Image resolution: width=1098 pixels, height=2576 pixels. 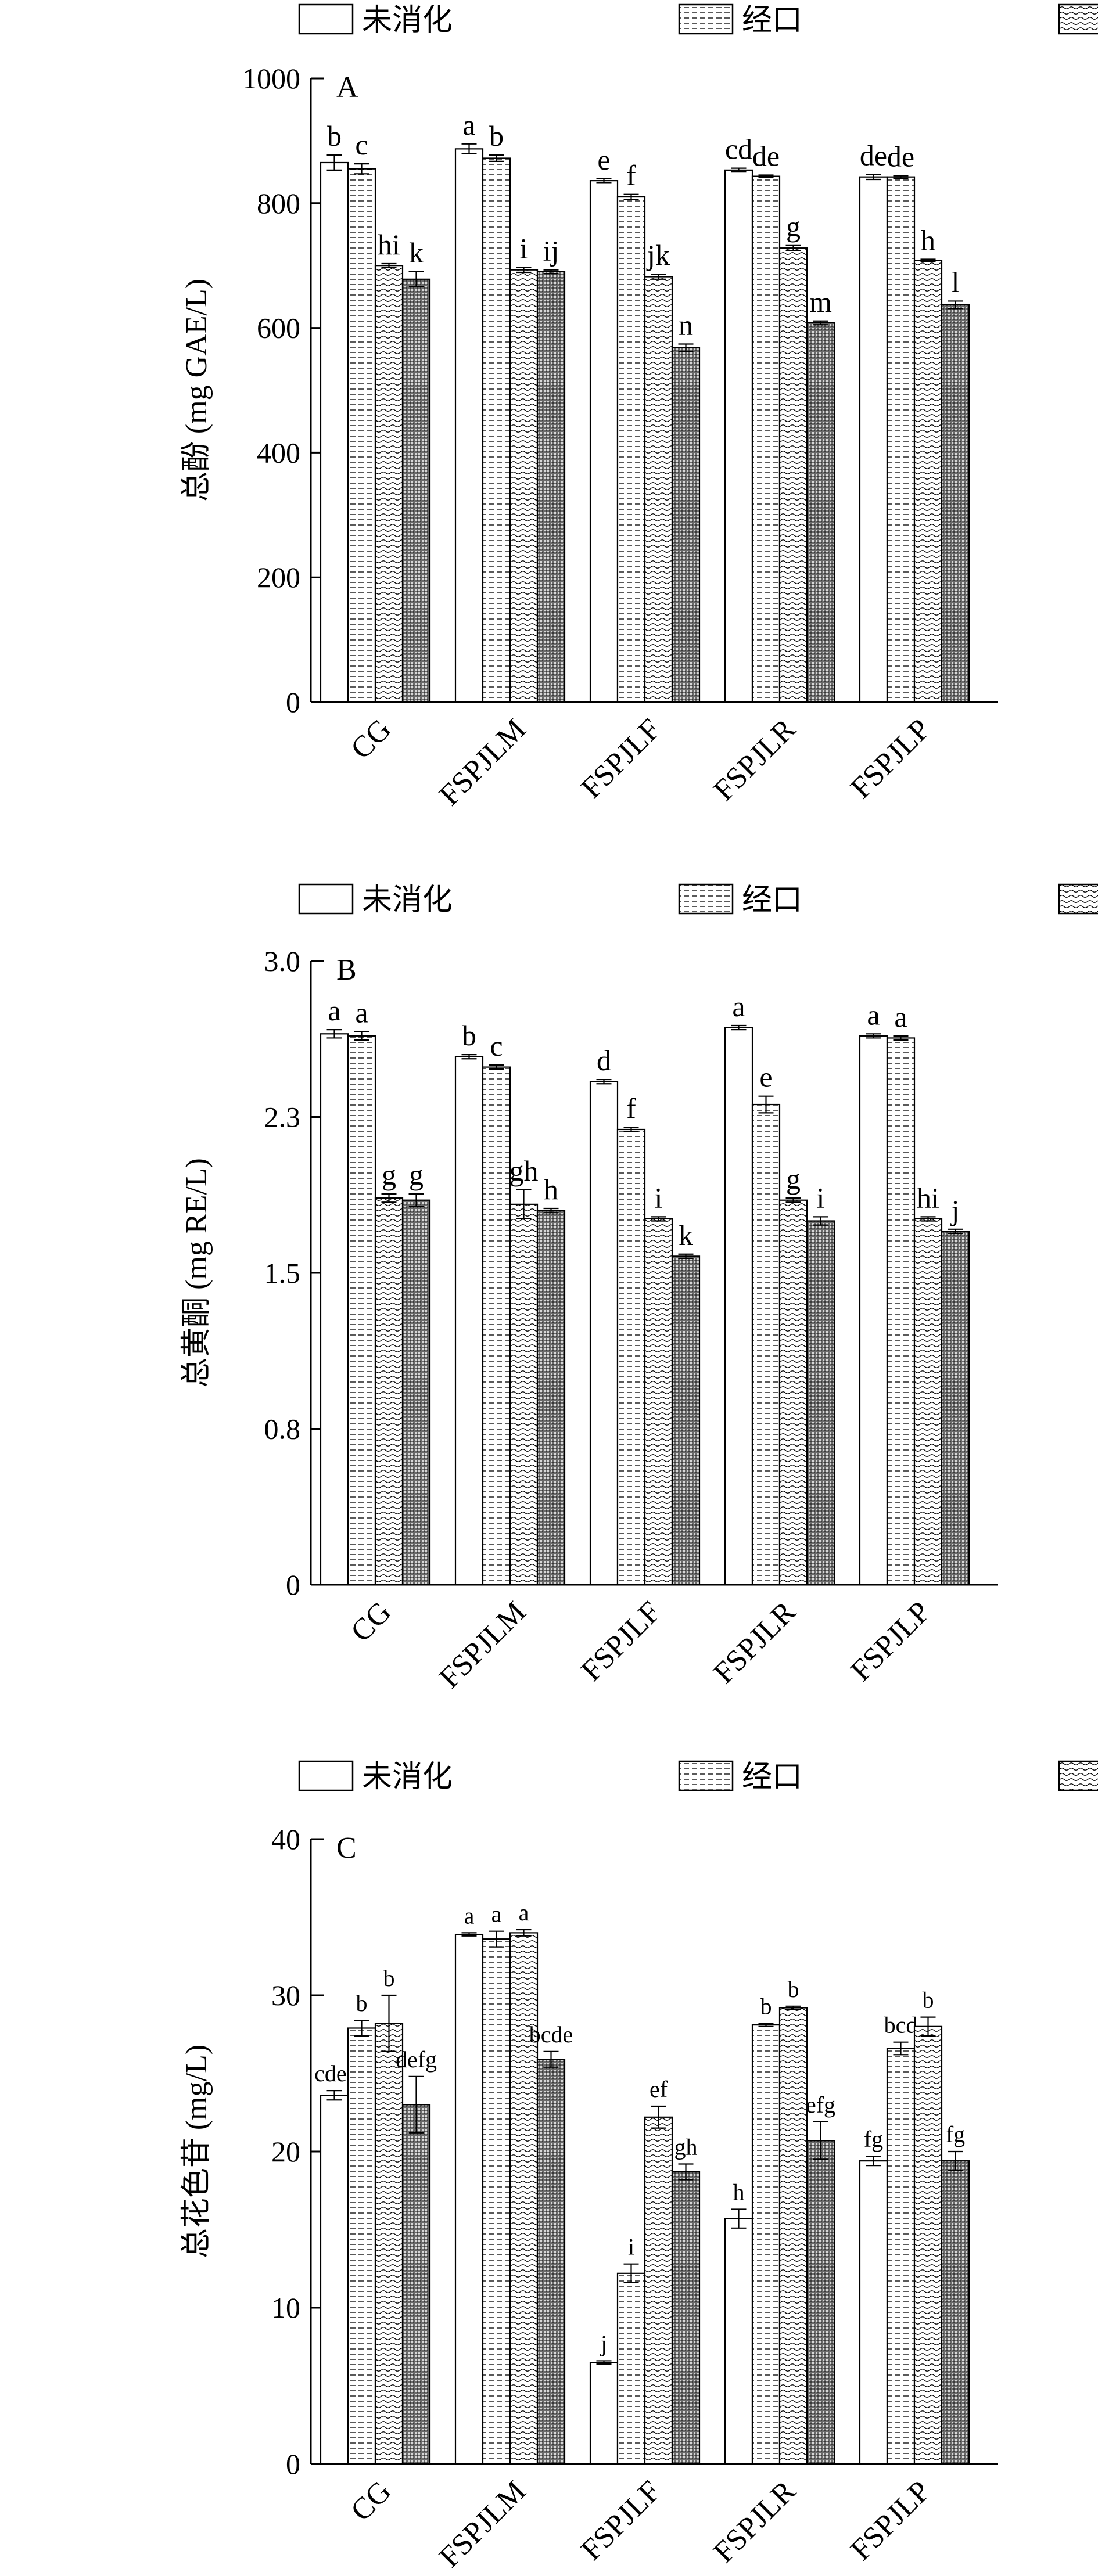 I want to click on x-tick-label: CG, so click(x=371, y=739).